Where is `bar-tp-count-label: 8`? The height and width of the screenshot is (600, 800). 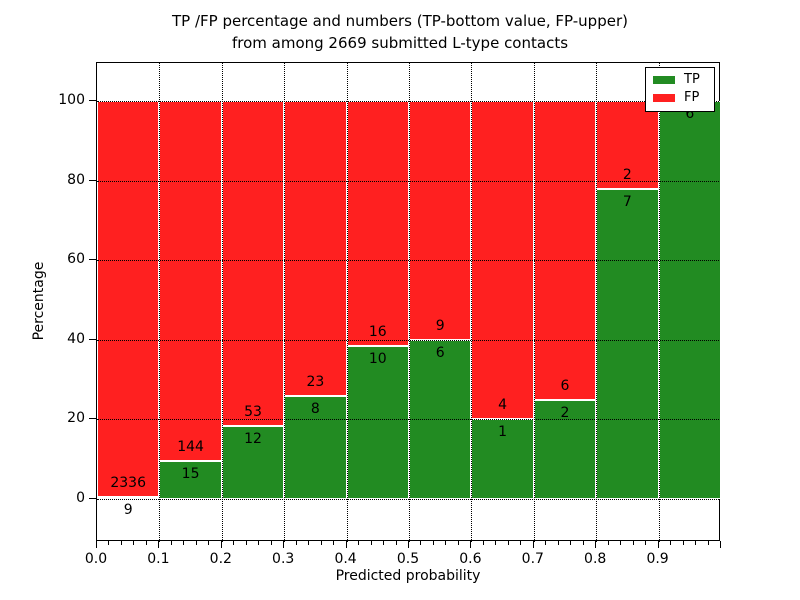
bar-tp-count-label: 8 is located at coordinates (315, 409).